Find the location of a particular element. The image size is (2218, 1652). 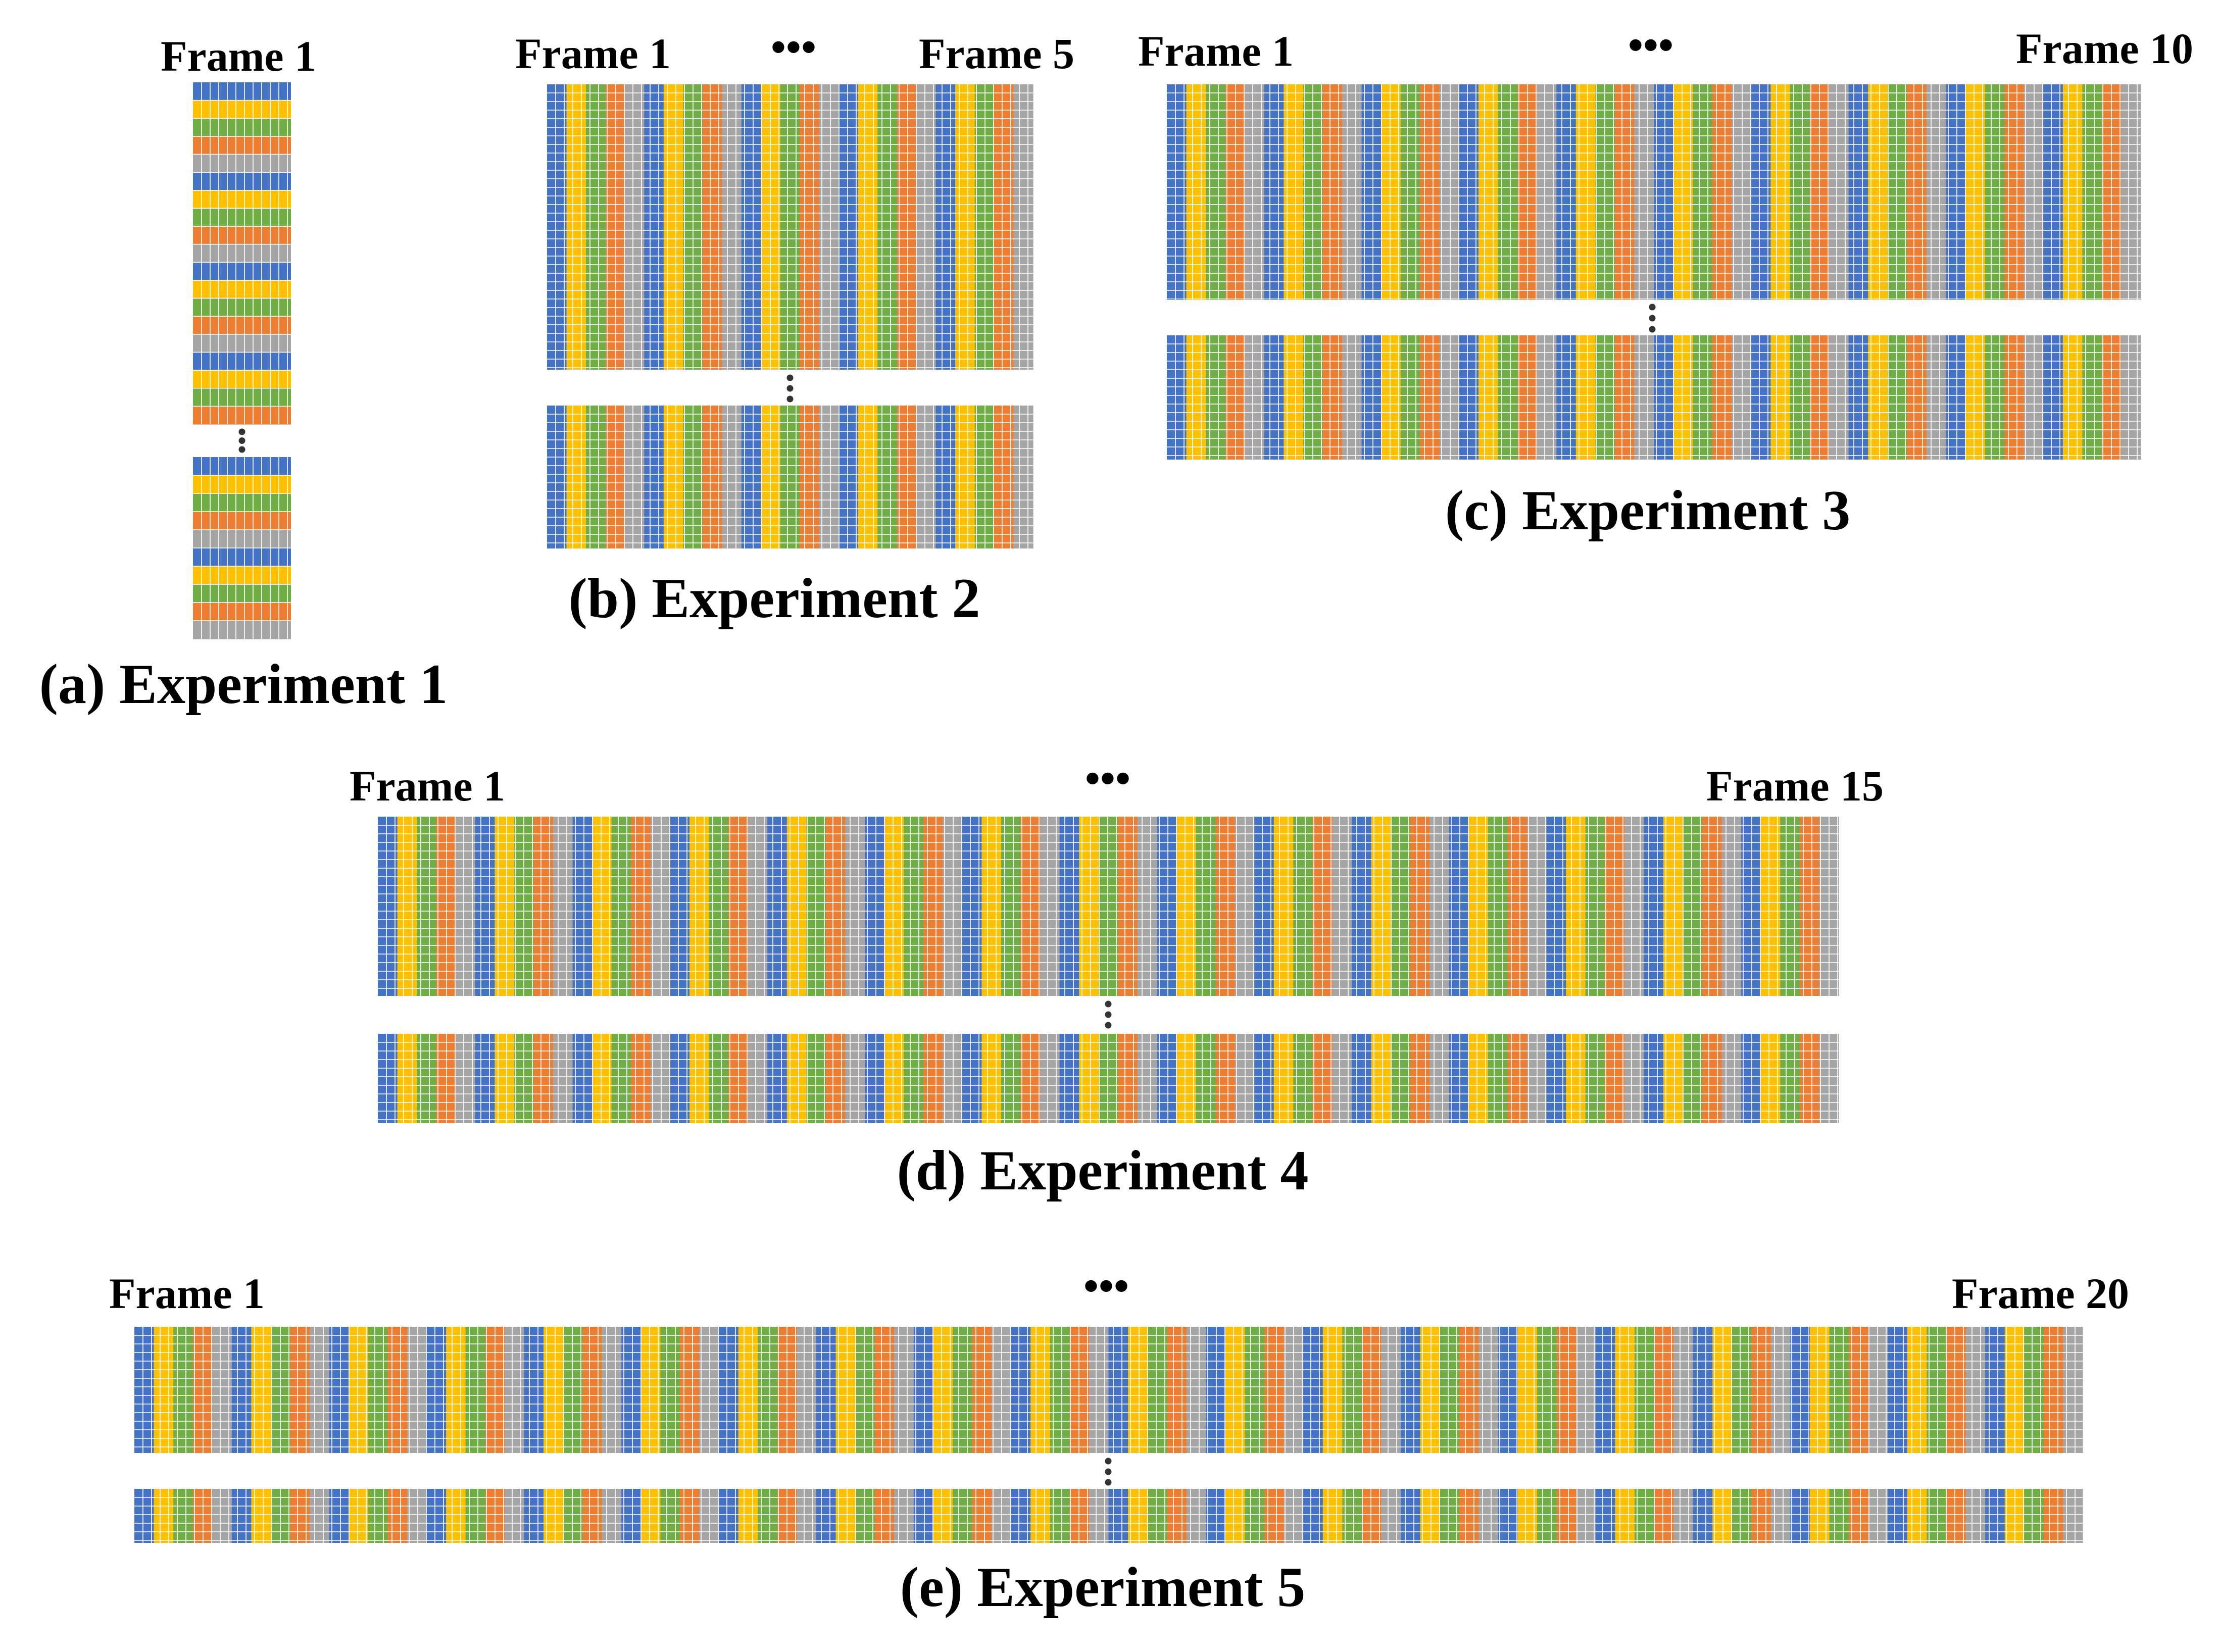

panel-e-grid is located at coordinates (1108, 1435).